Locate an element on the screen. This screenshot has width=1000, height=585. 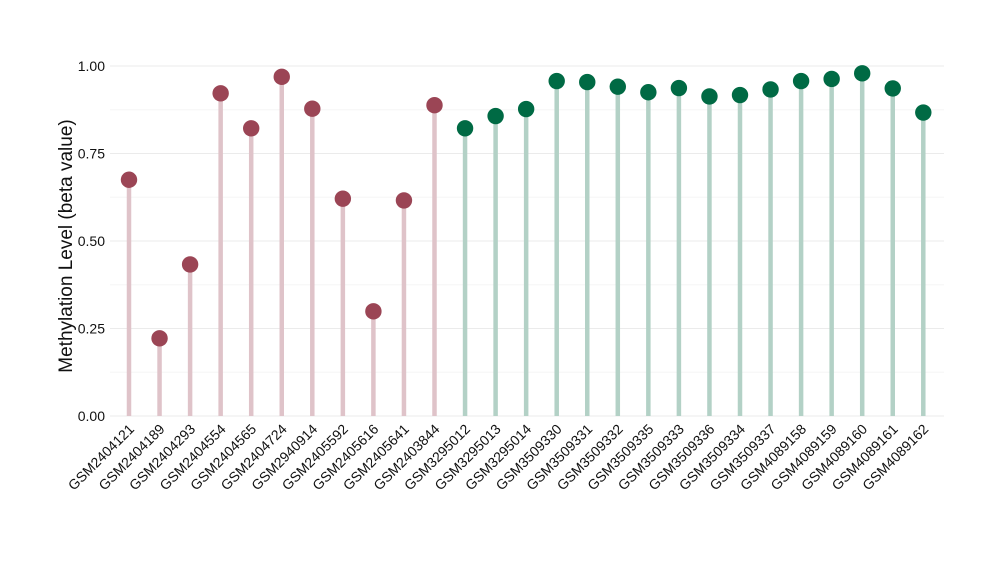
y-tick-label: 0.75 is located at coordinates (91, 154).